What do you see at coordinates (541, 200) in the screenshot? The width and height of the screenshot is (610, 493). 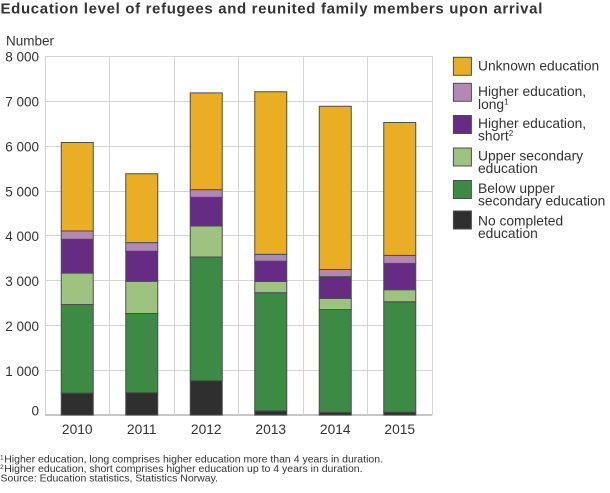 I see `svg-text: secondary education` at bounding box center [541, 200].